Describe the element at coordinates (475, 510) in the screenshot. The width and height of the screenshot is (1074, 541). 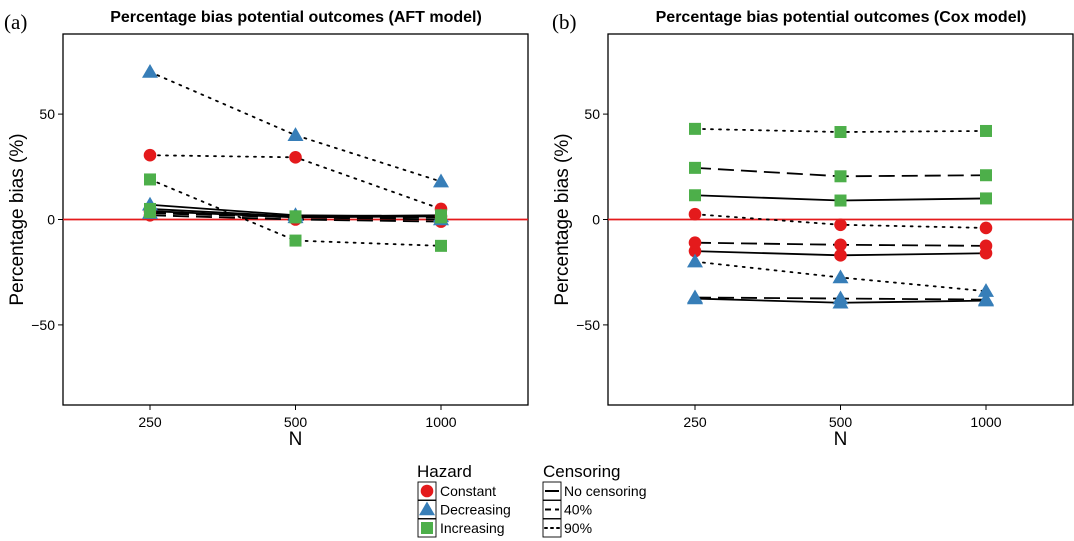
I see `legend-hazard-label: Decreasing` at that location.